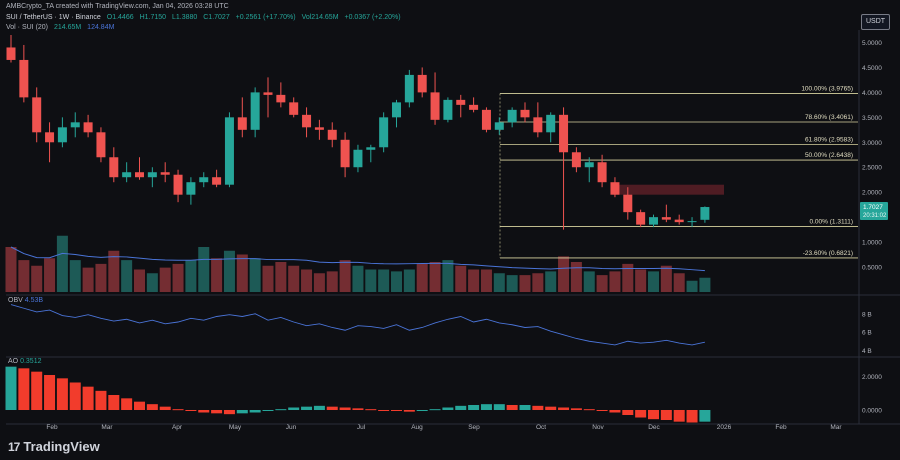 This screenshot has height=460, width=900. What do you see at coordinates (474, 427) in the screenshot?
I see `x-tick-label: Sep` at bounding box center [474, 427].